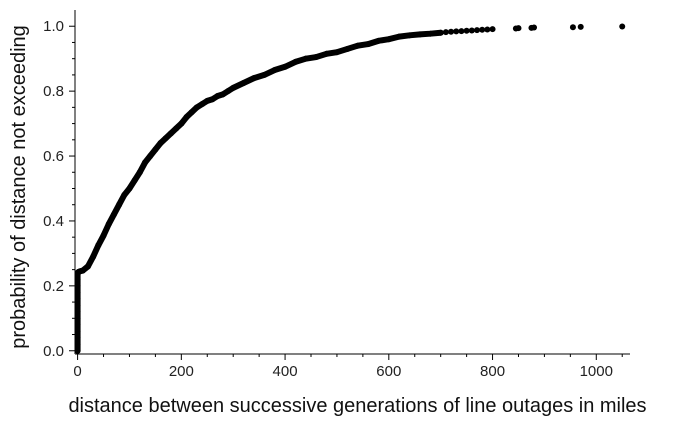 This screenshot has height=422, width=673. What do you see at coordinates (348, 367) in the screenshot?
I see `x-ticks: 0 200 400 600 800 1000` at bounding box center [348, 367].